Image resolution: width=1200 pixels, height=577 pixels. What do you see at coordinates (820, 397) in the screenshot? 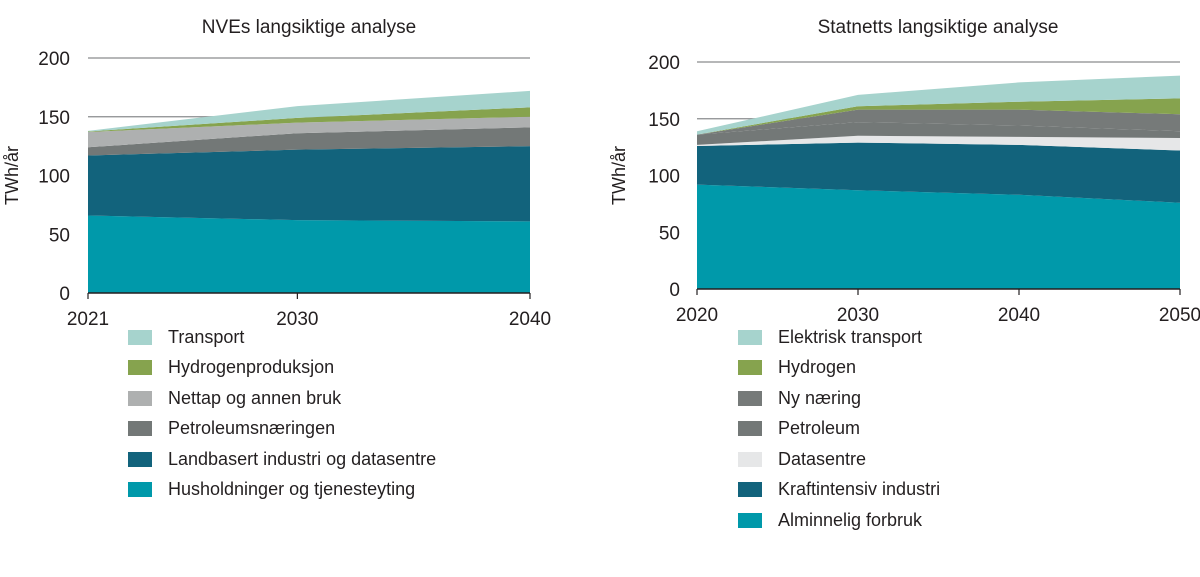
I see `legend-label: Ny næring` at bounding box center [820, 397].